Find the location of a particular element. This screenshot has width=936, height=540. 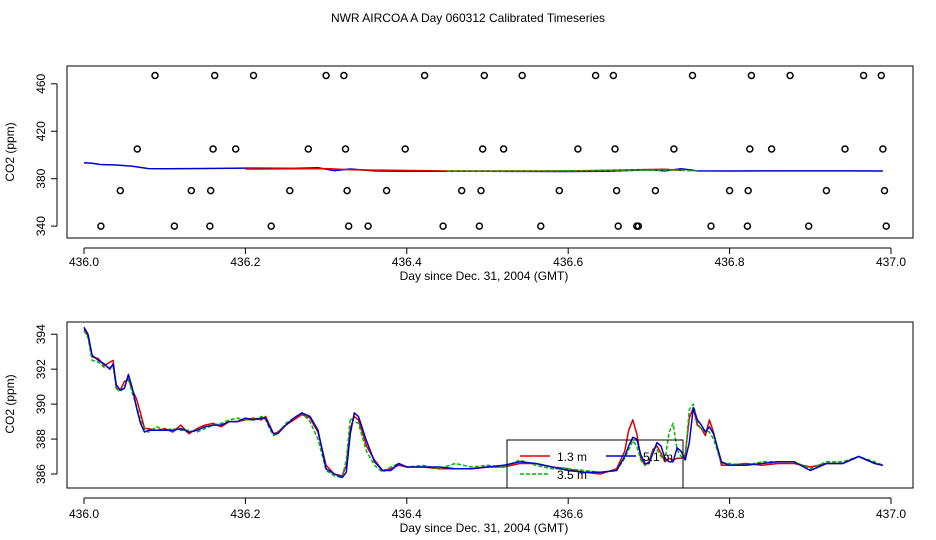

top-x-axis-label: Day since Dec. 31, 2004 (GMT) is located at coordinates (484, 276).